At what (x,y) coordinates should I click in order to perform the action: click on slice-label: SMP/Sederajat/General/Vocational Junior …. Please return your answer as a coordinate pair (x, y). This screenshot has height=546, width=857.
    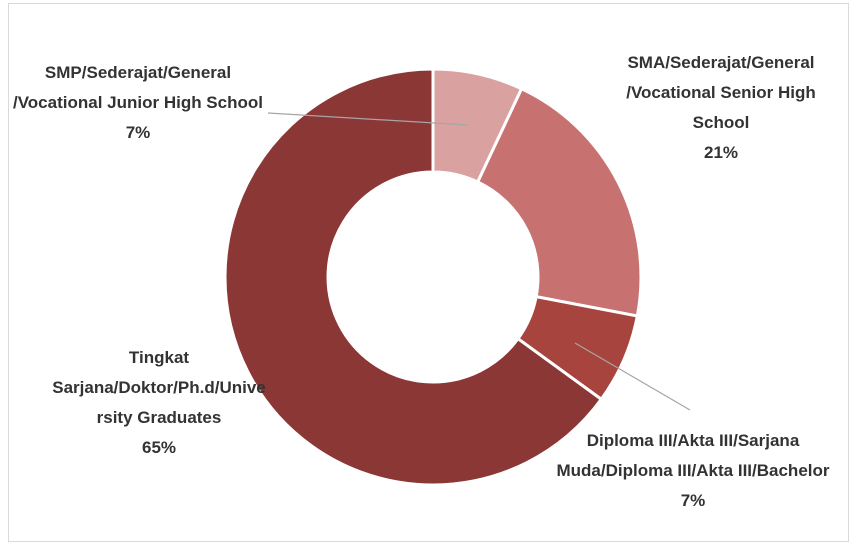
    Looking at the image, I should click on (138, 102).